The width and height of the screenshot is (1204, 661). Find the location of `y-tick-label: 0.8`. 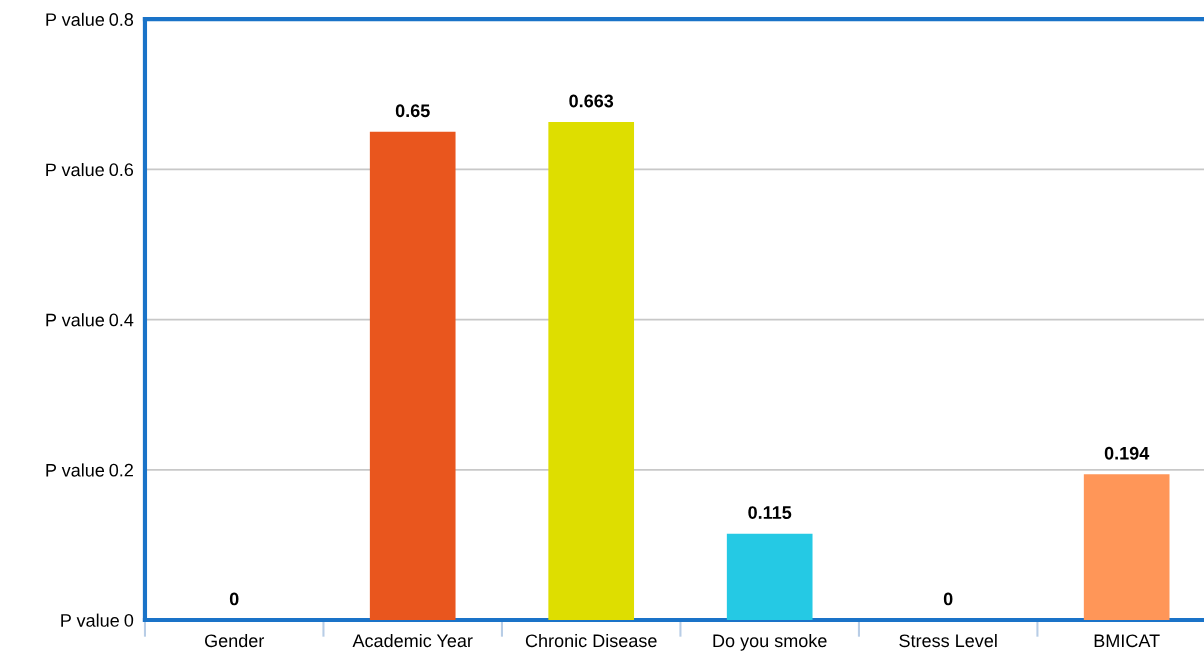

y-tick-label: 0.8 is located at coordinates (121, 19).